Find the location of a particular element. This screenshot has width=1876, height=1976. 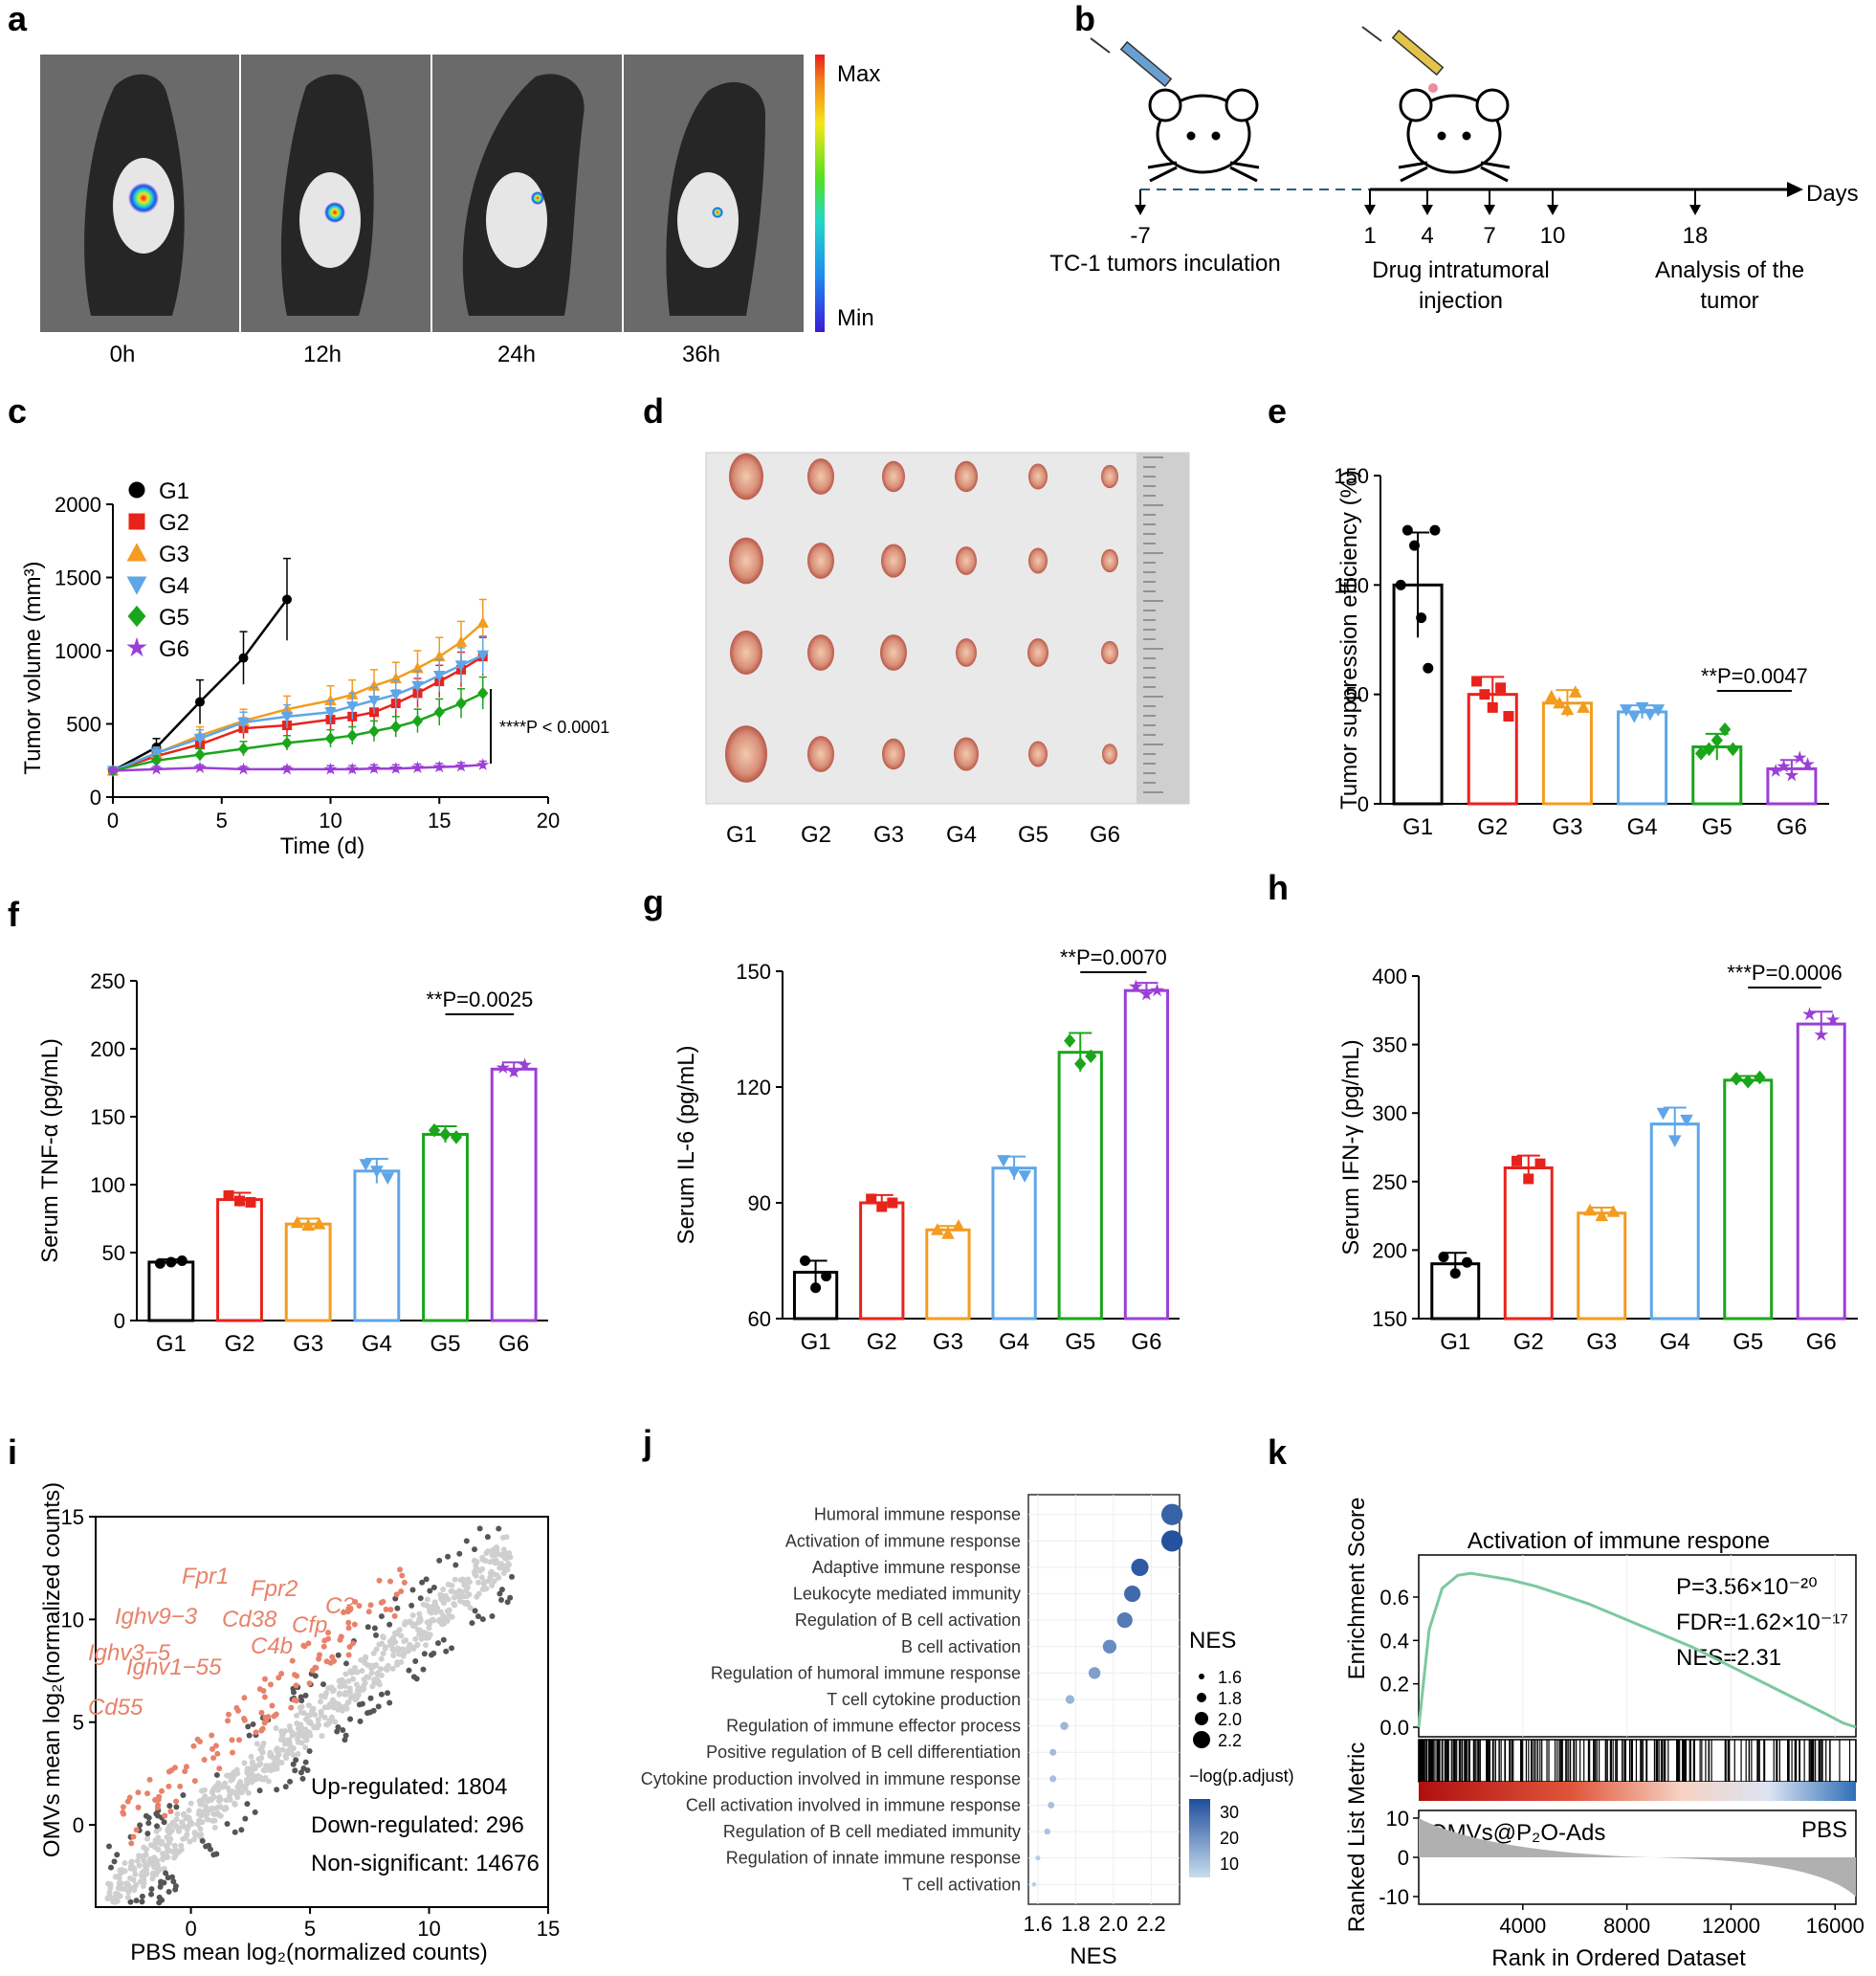

panel-f-data-point-G6 is located at coordinates (513, 1071).